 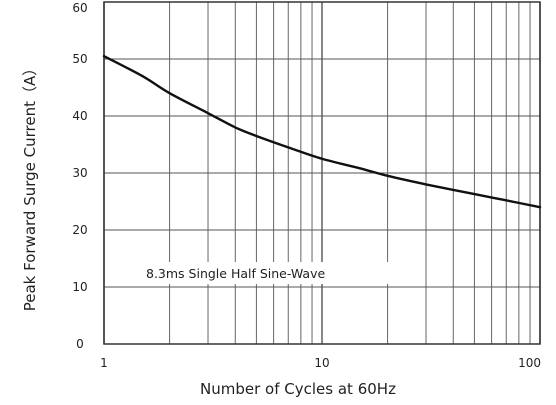 What do you see at coordinates (79, 59) in the screenshot?
I see `y-tick-label: 50` at bounding box center [79, 59].